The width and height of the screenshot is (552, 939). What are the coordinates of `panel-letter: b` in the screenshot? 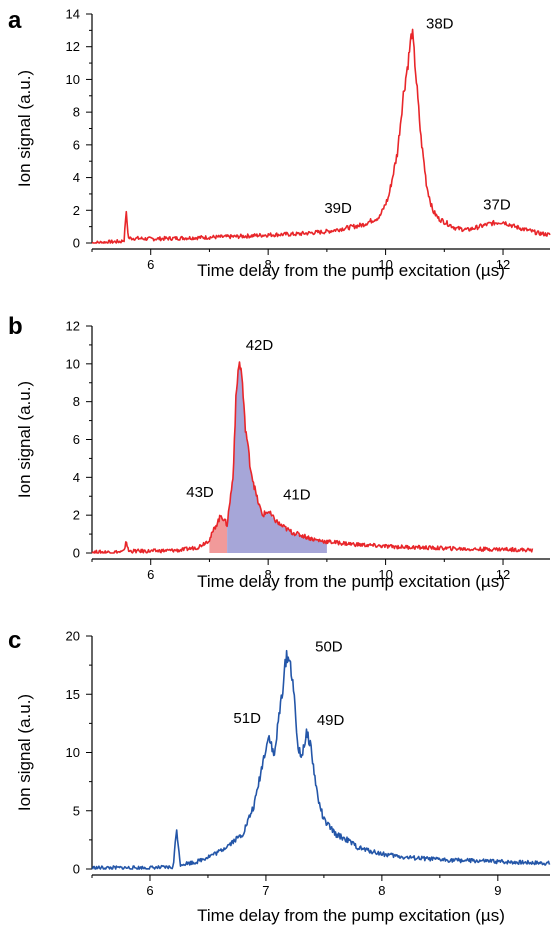 It's located at (15, 326).